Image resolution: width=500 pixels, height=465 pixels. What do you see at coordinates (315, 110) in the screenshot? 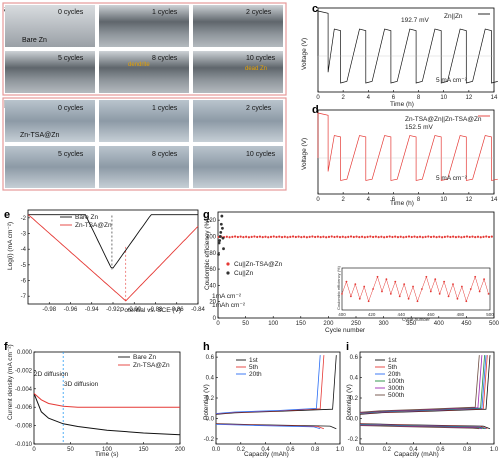
I see `panel-d-label: d` at bounding box center [315, 110].